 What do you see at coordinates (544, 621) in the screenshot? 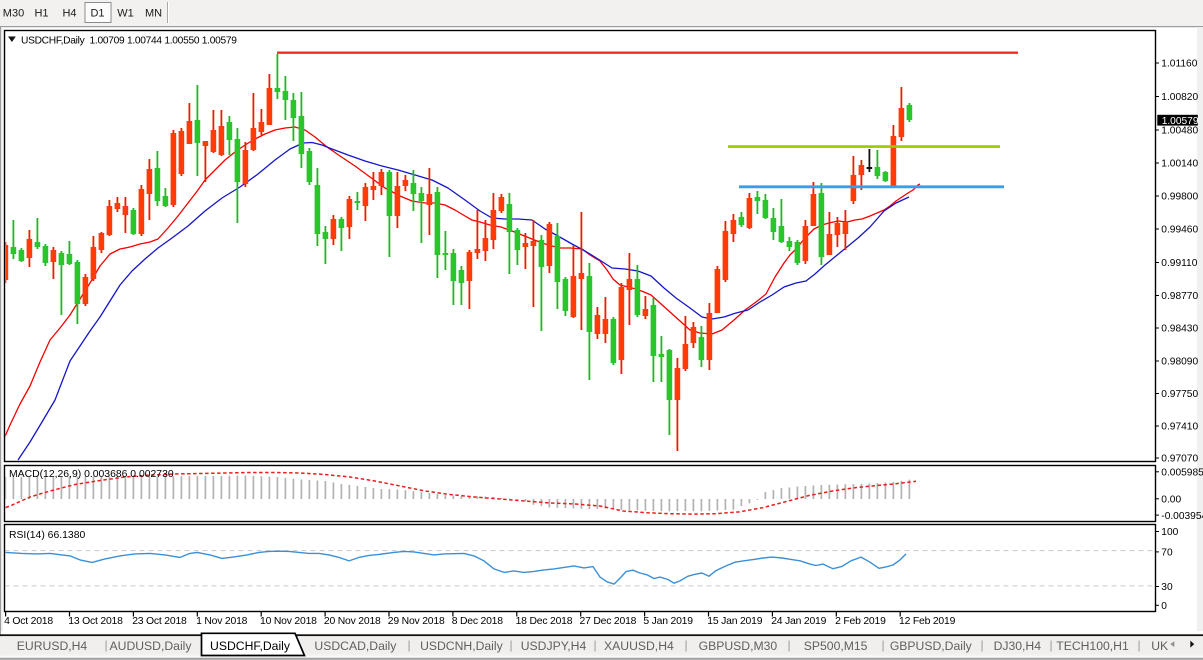
I see `svg-text: 18 Dec 2018` at bounding box center [544, 621].